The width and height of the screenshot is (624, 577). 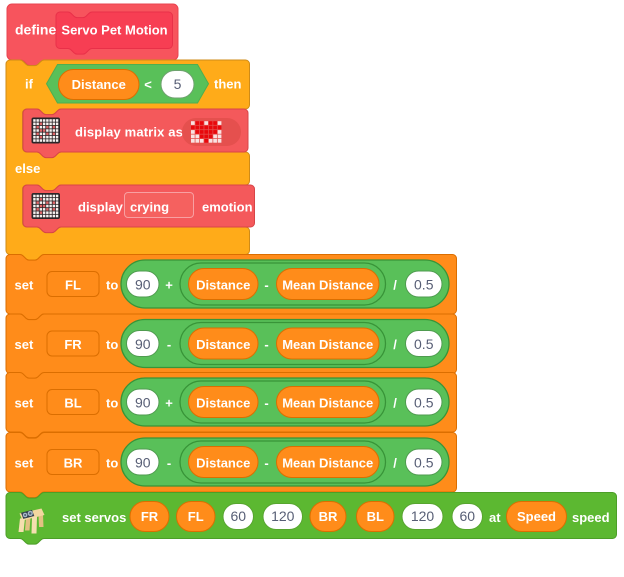 I want to click on svg-text: speed, so click(x=591, y=517).